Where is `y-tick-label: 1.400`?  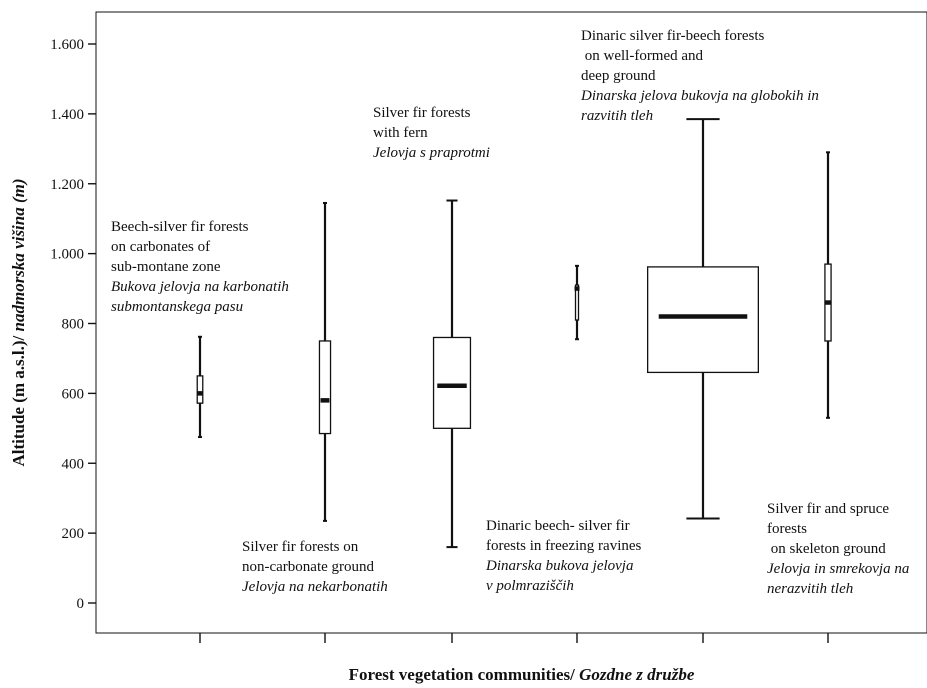
y-tick-label: 1.400 is located at coordinates (67, 115).